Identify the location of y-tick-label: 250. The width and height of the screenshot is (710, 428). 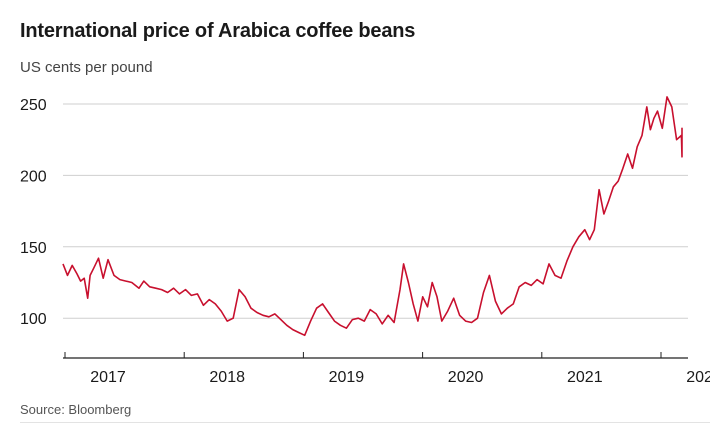
(33, 105).